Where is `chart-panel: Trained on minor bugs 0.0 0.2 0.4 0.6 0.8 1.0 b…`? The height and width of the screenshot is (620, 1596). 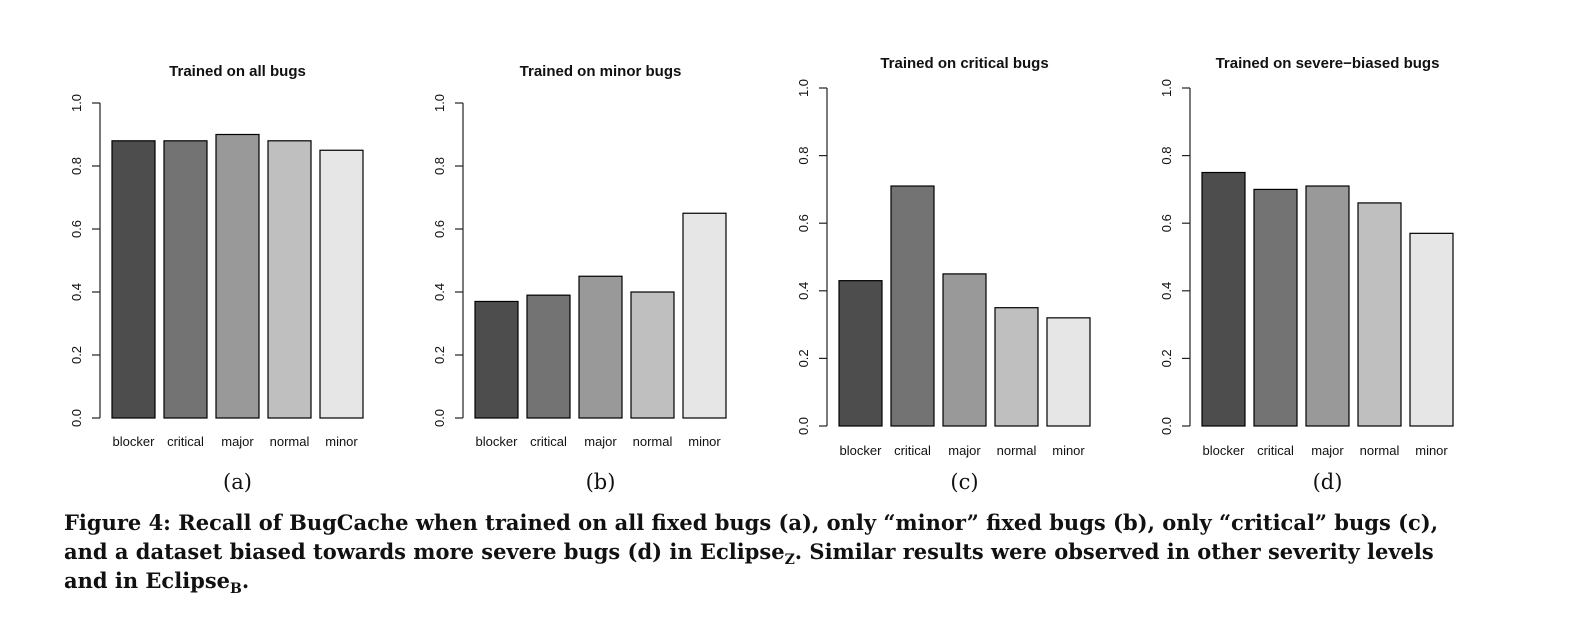 chart-panel: Trained on minor bugs 0.0 0.2 0.4 0.6 0.8 1.0 b… is located at coordinates (579, 278).